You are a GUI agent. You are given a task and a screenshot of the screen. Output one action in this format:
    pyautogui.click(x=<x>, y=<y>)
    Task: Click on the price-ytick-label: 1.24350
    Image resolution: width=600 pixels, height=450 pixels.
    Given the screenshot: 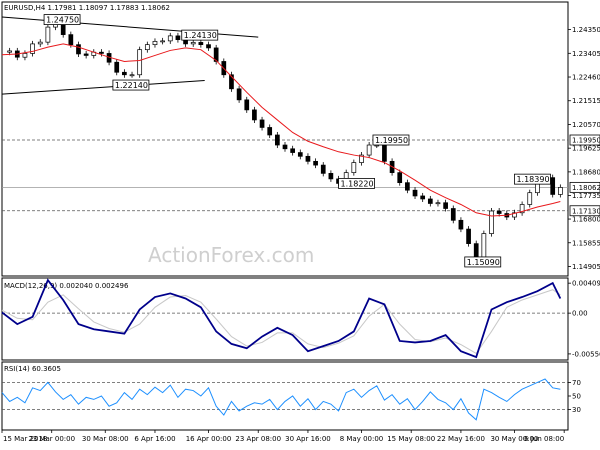 What is the action you would take?
    pyautogui.click(x=586, y=30)
    